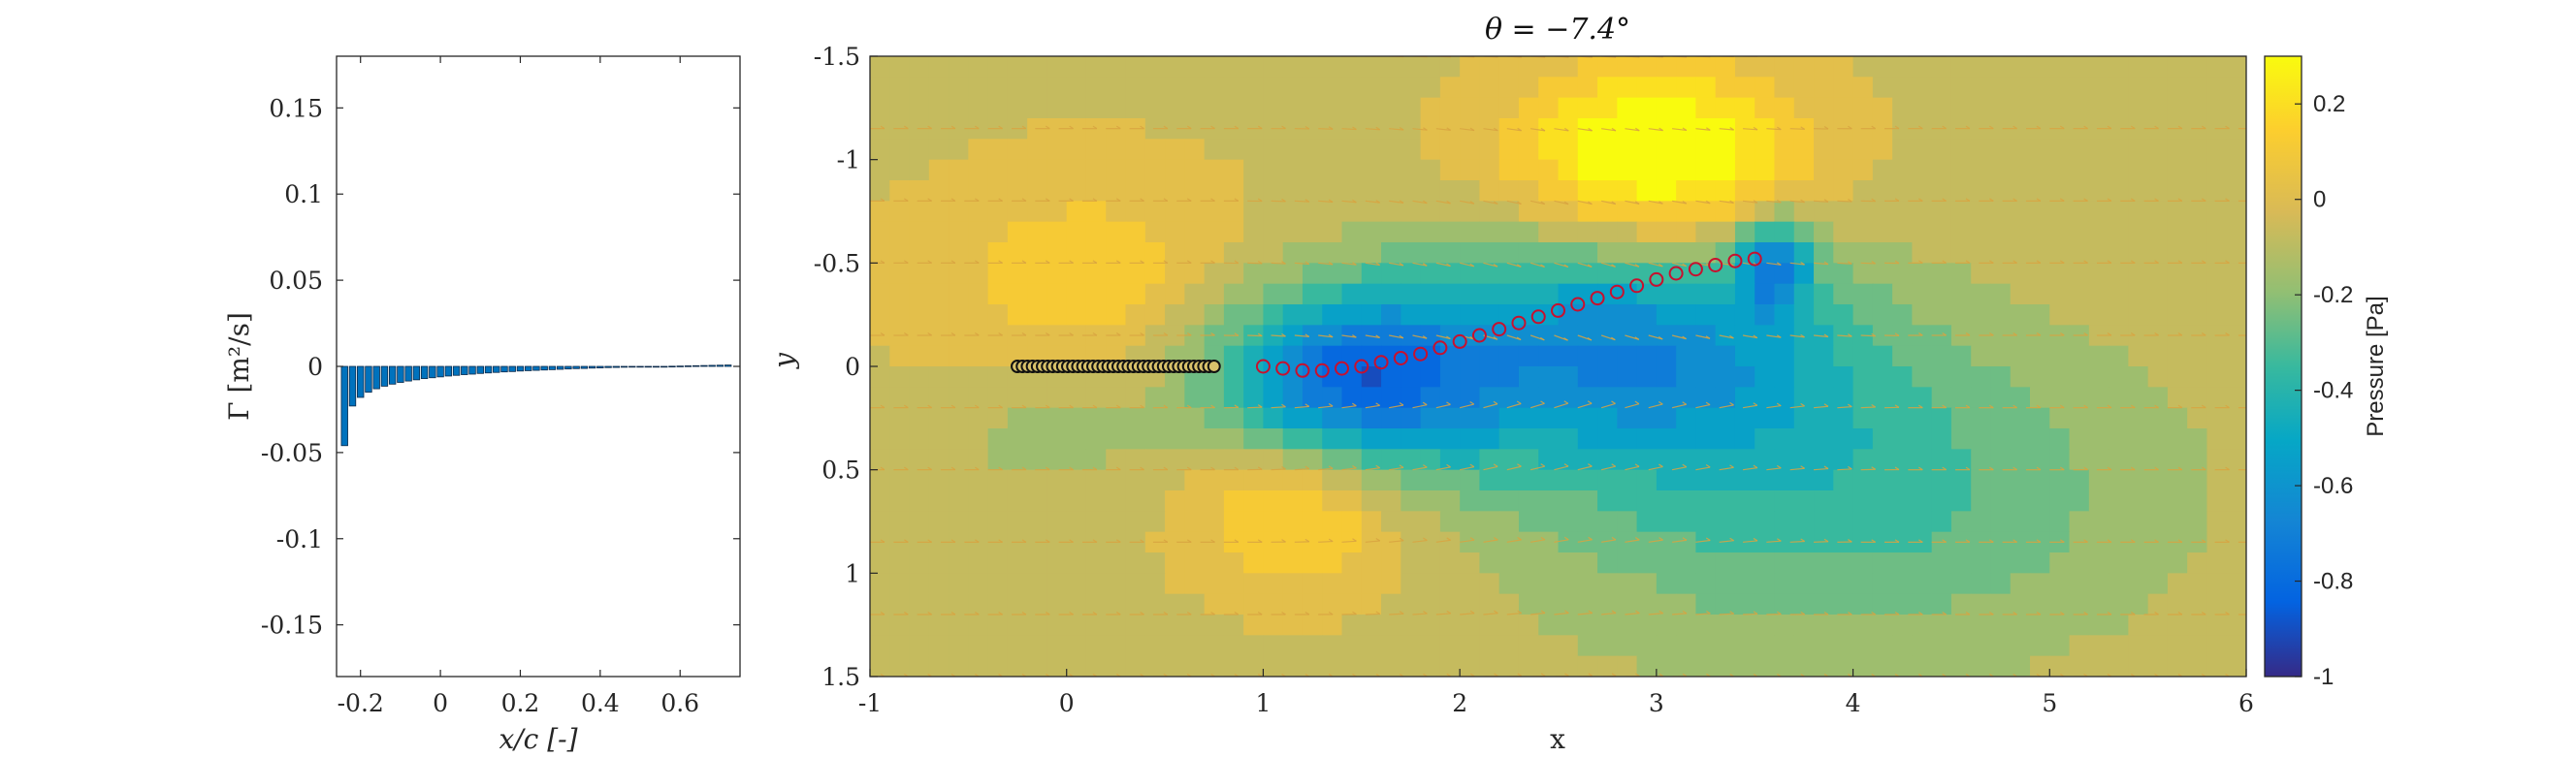 Image resolution: width=2576 pixels, height=757 pixels. Describe the element at coordinates (600, 703) in the screenshot. I see `left-x-tick-label: 0.4` at that location.